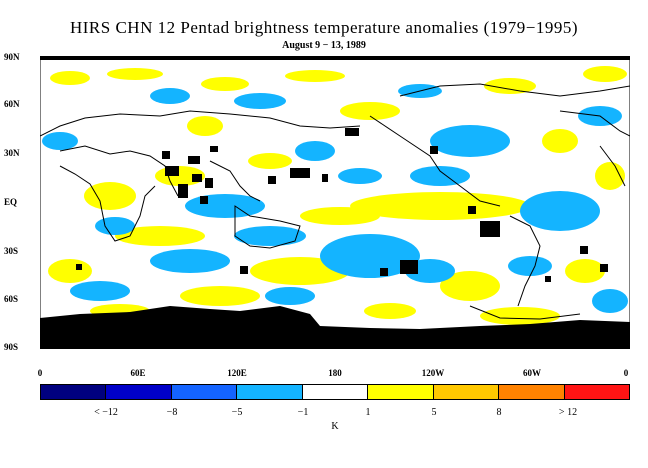 The image size is (648, 468). I want to click on lat-label-60n: 60N, so click(12, 104).